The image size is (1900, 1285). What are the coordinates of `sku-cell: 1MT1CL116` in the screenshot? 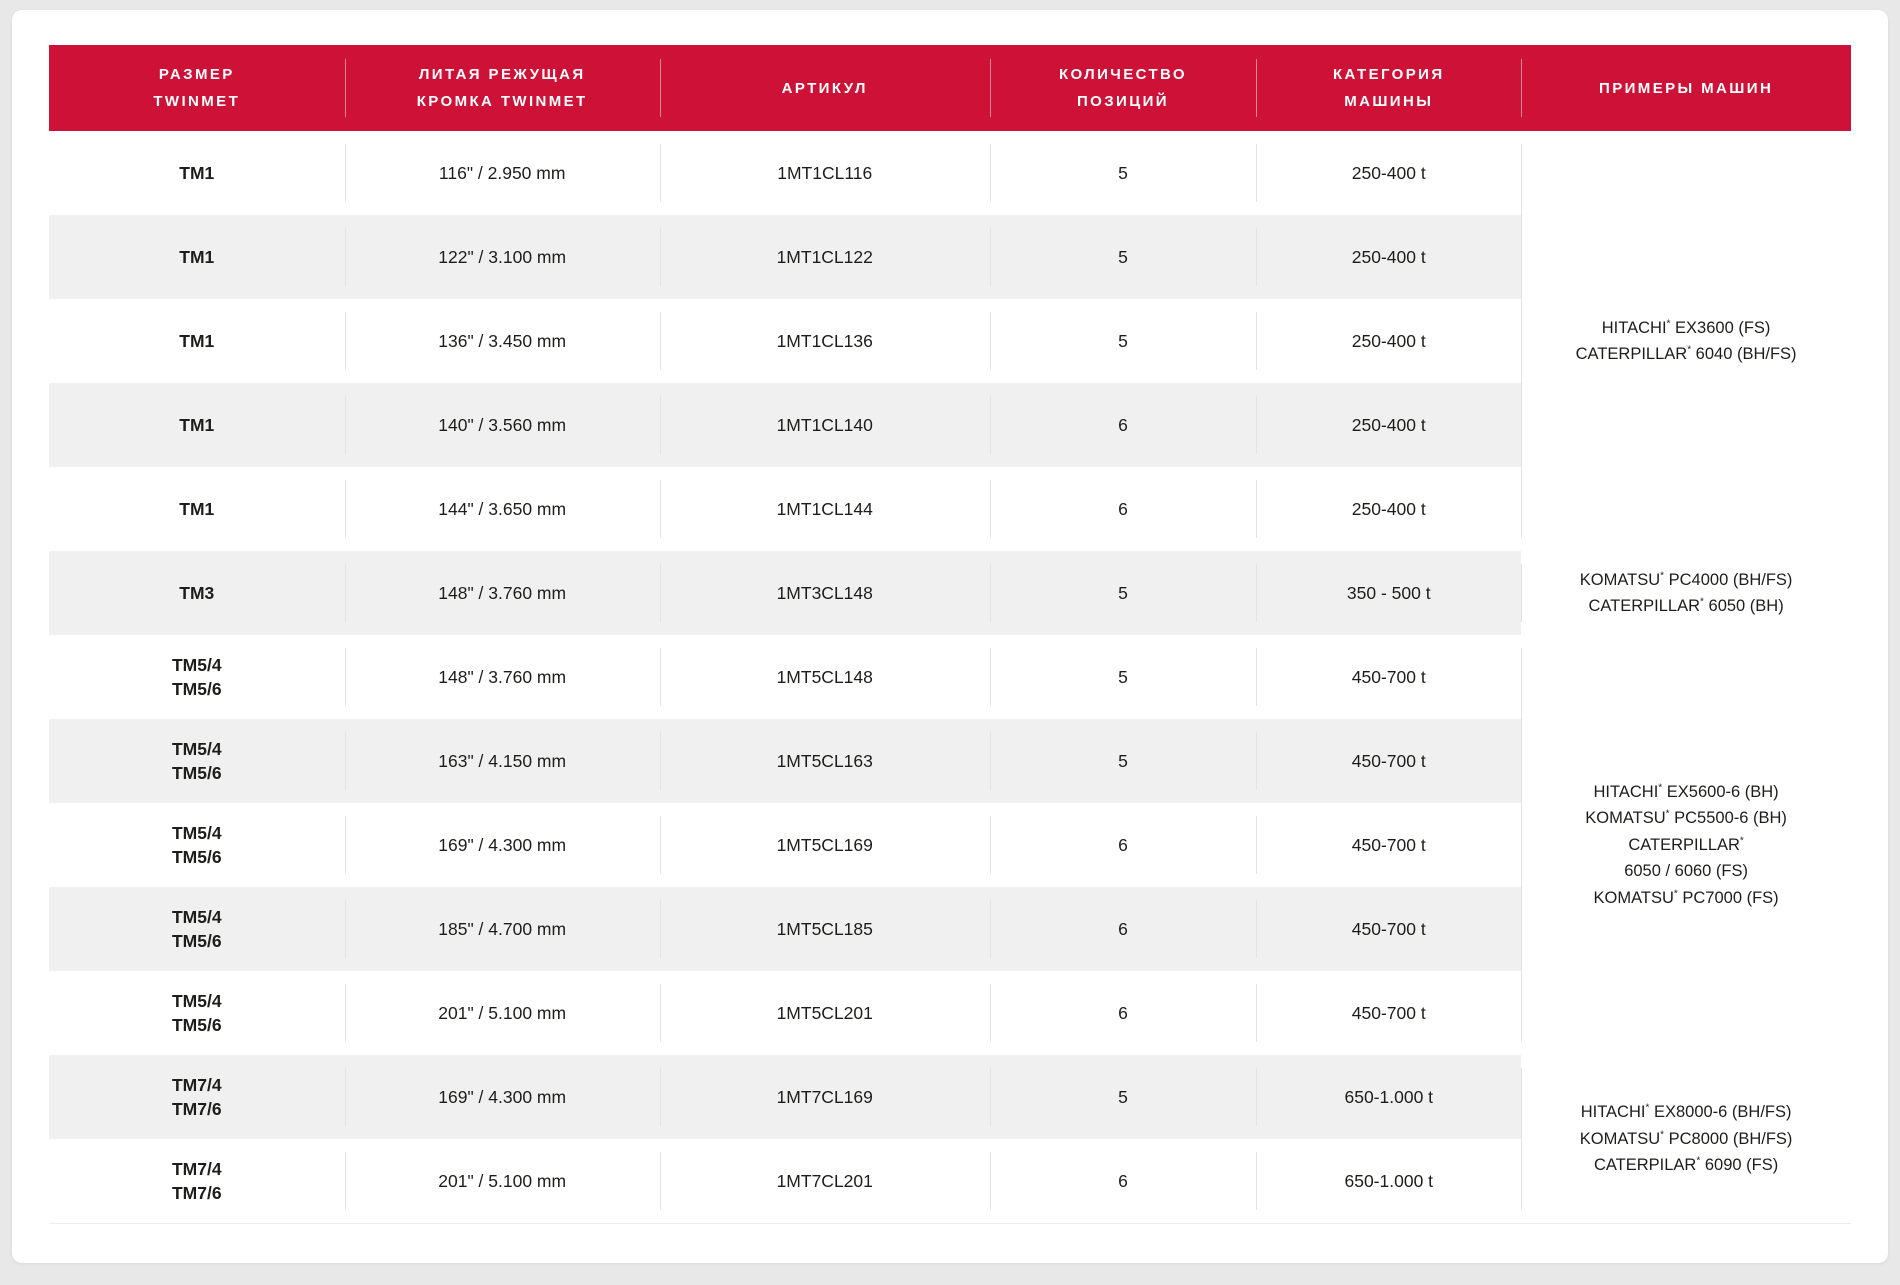 It's located at (824, 173).